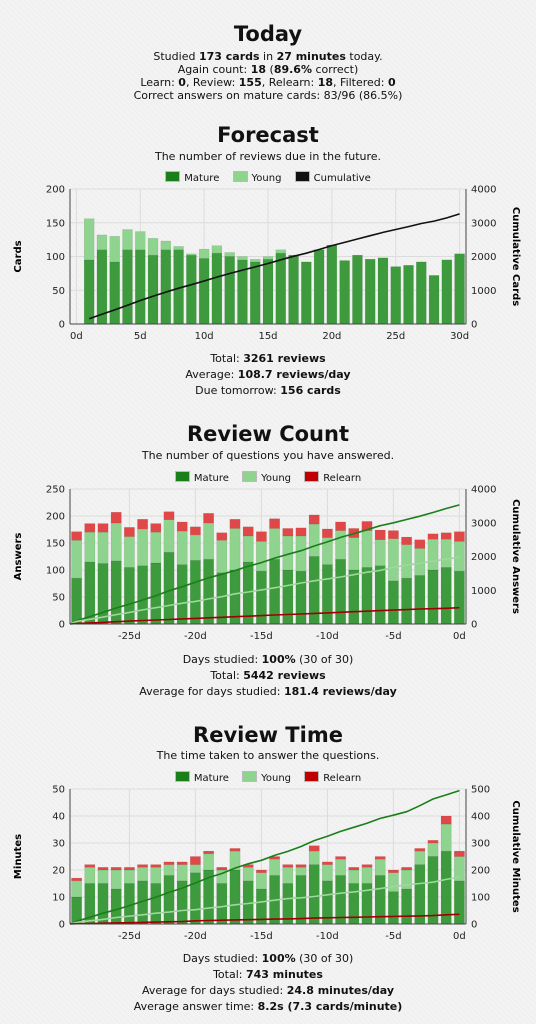 The height and width of the screenshot is (1024, 536). What do you see at coordinates (58, 790) in the screenshot?
I see `y-tick-label: 50` at bounding box center [58, 790].